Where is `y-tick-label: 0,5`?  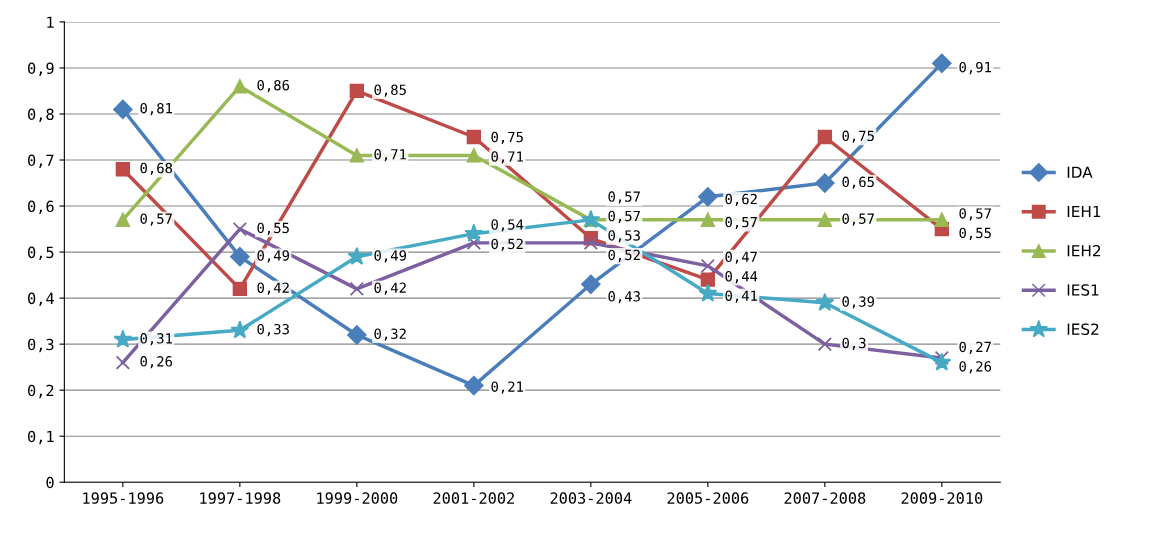
y-tick-label: 0,5 is located at coordinates (41, 253).